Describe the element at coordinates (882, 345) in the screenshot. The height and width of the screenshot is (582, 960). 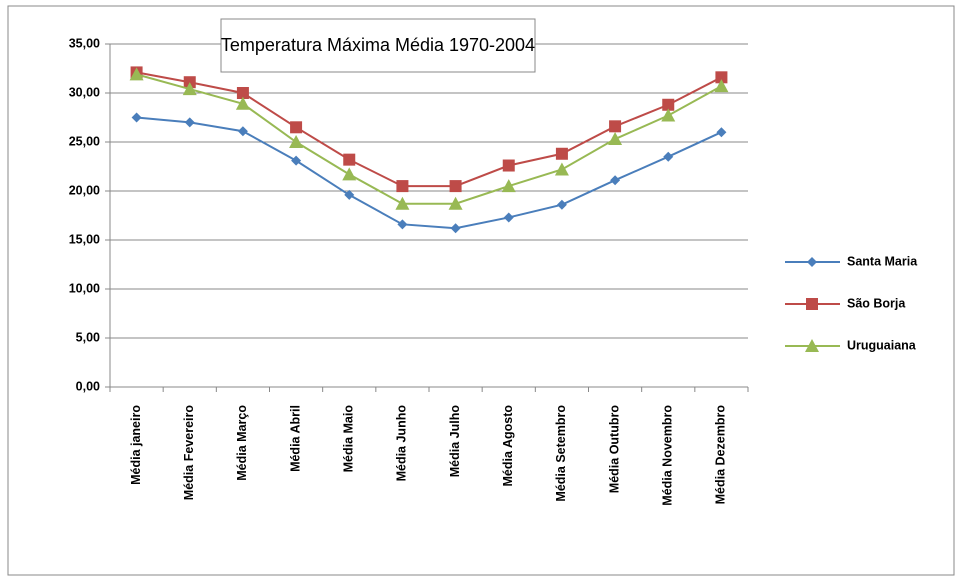
I see `legend-label: Uruguaiana` at that location.